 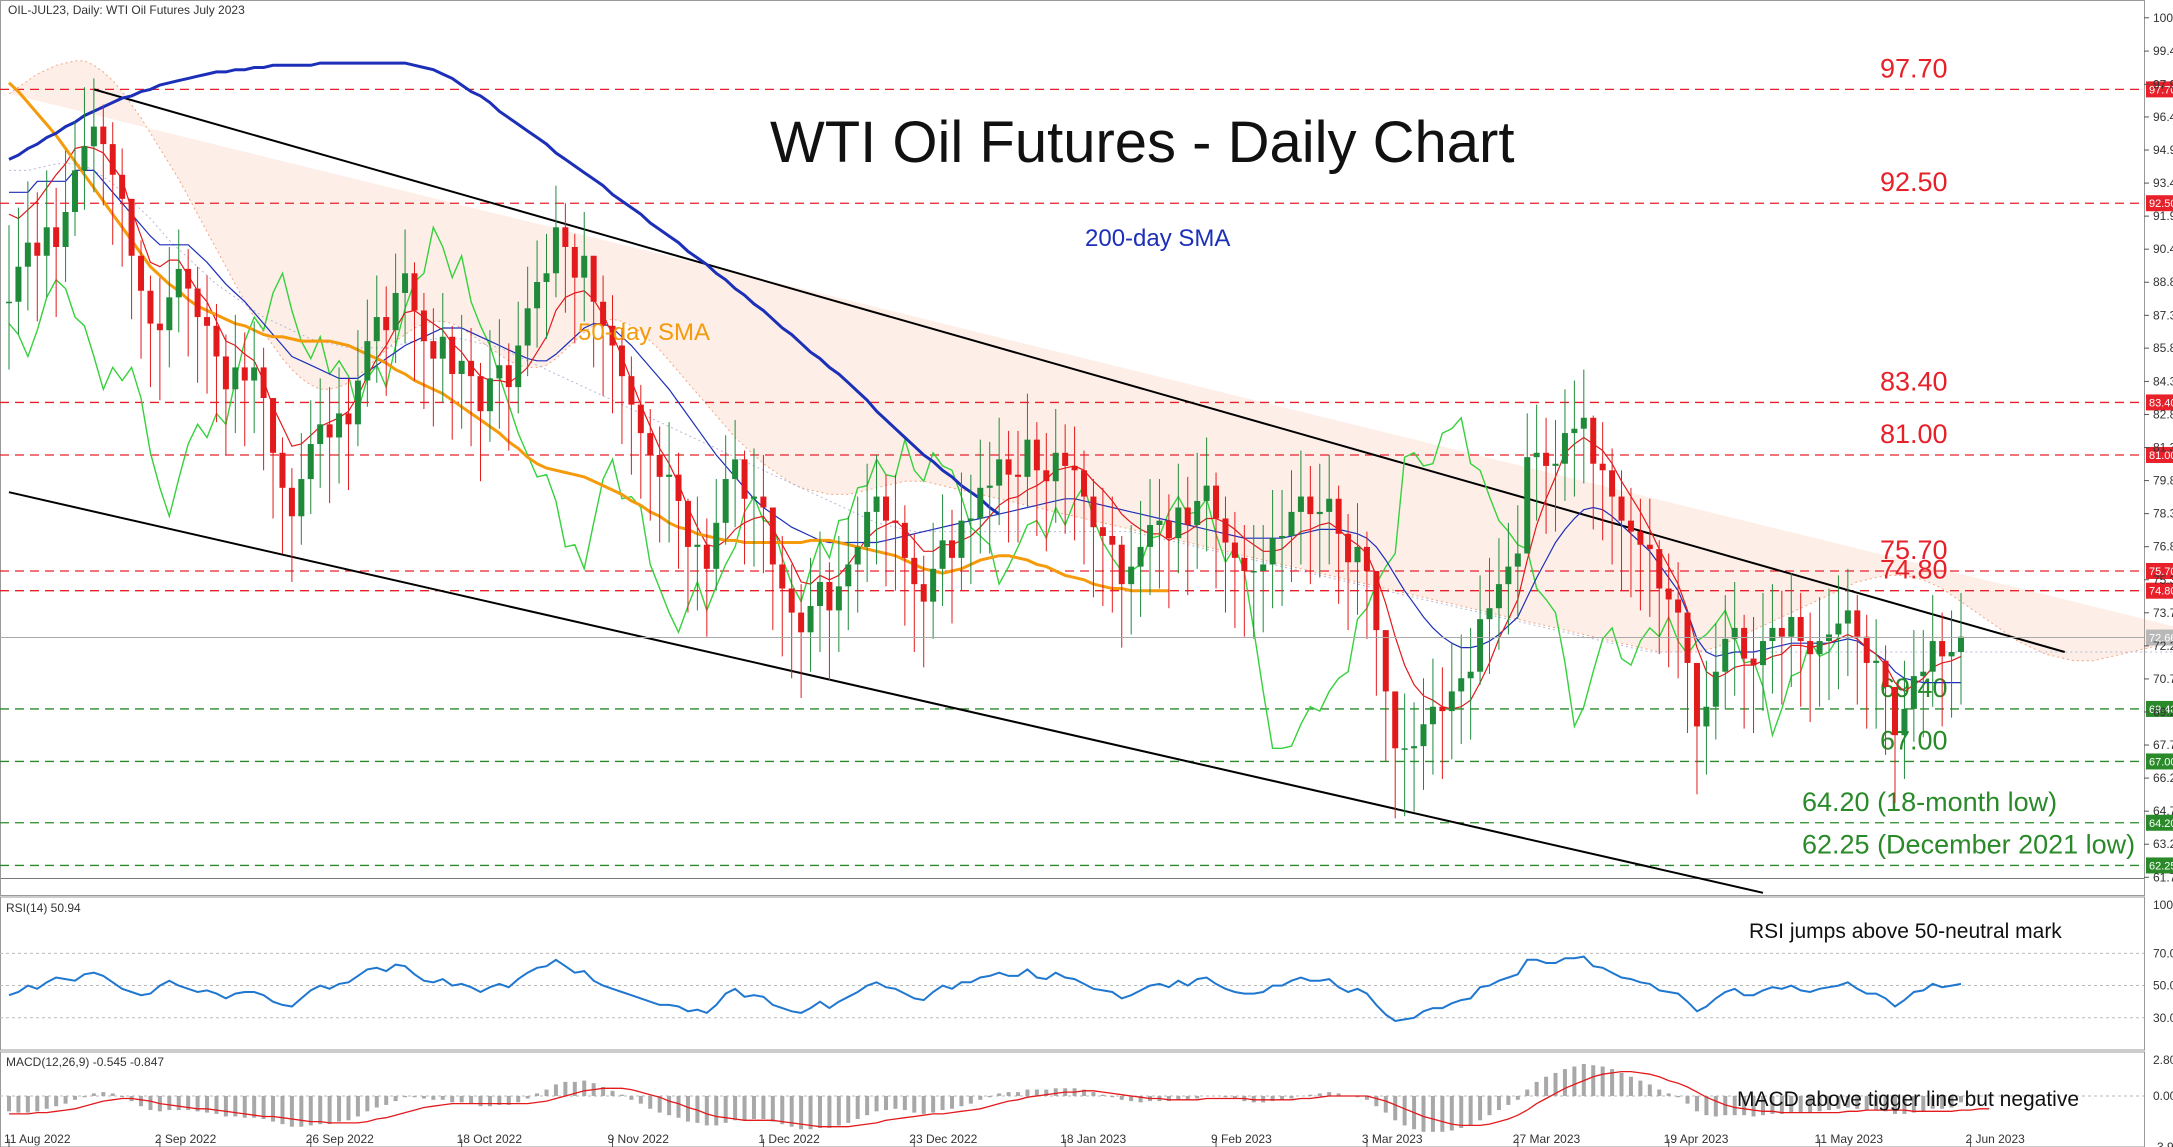 What do you see at coordinates (2163, 381) in the screenshot?
I see `y-tick-label: 84.36` at bounding box center [2163, 381].